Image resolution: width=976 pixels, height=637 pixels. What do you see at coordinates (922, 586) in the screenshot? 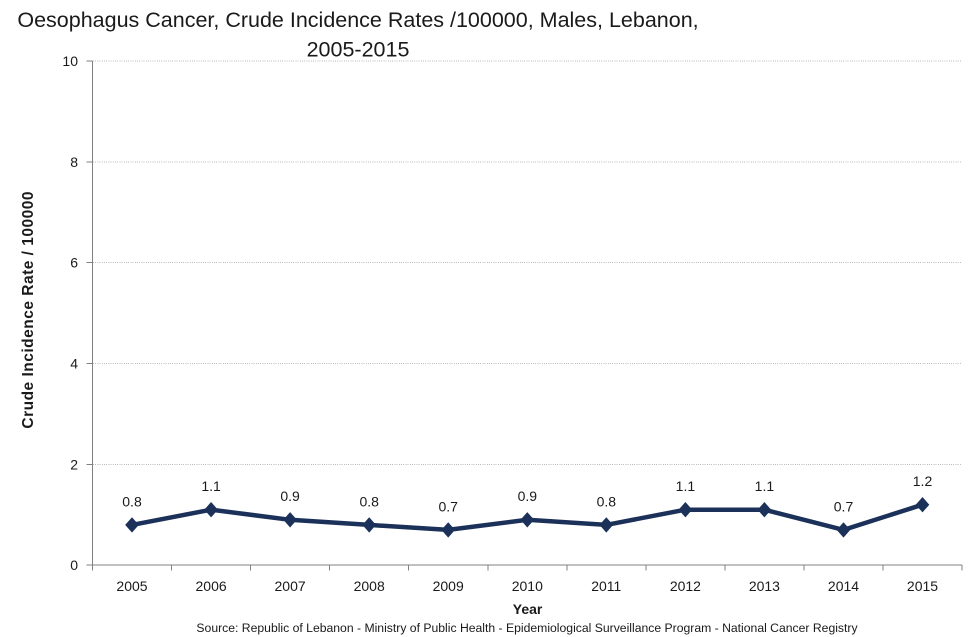
I see `svg-text: 2015` at bounding box center [922, 586].